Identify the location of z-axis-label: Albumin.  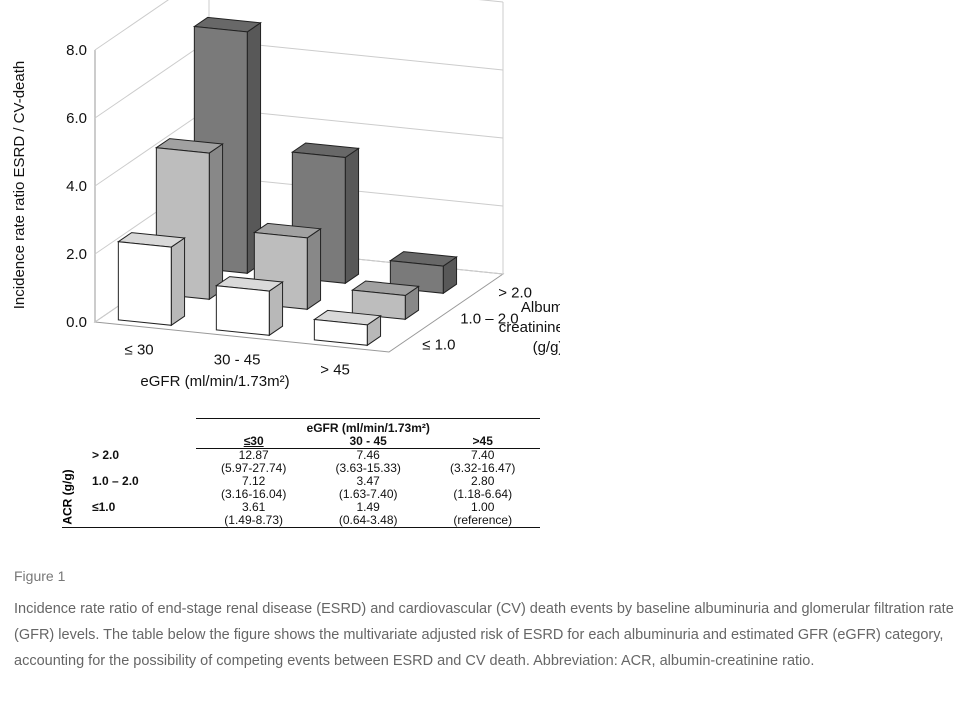
(540, 307).